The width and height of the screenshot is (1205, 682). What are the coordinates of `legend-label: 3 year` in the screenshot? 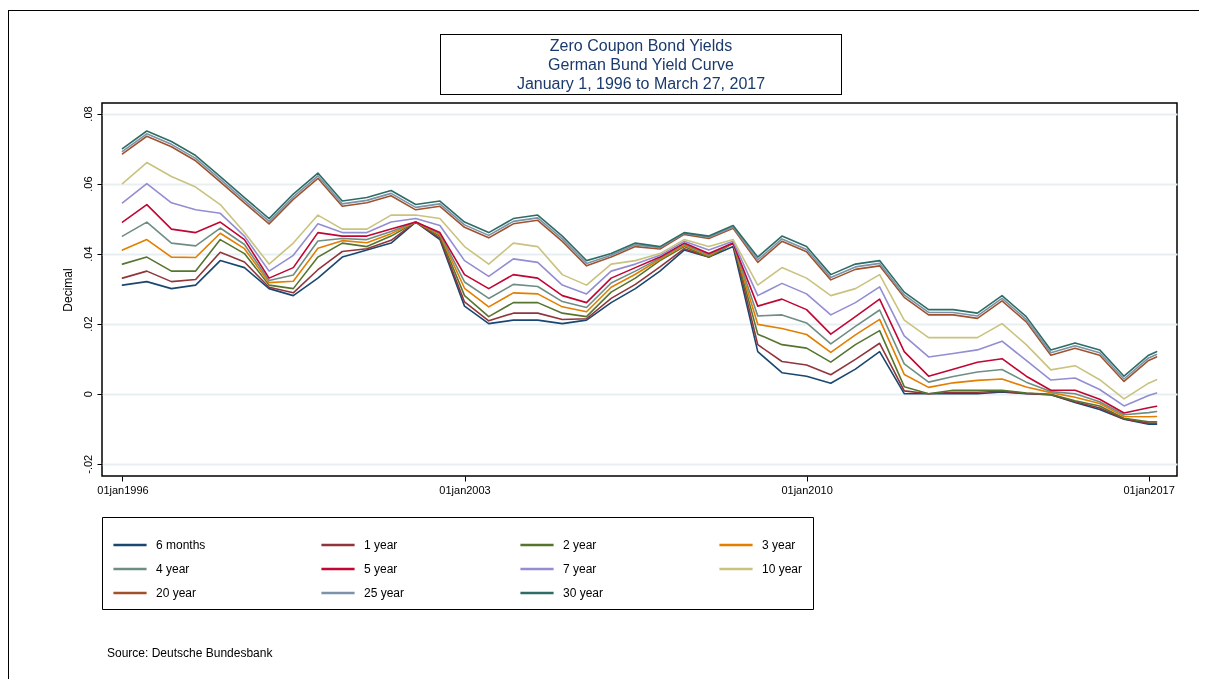 It's located at (779, 545).